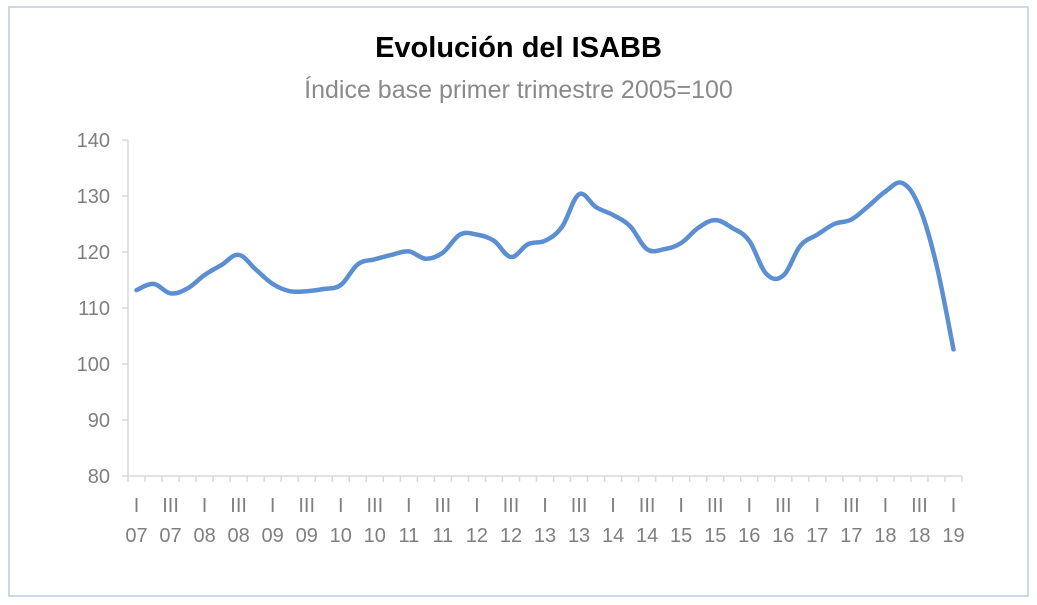 The image size is (1037, 605). I want to click on y-axis: 80 90 100 110 120 130 140, so click(103, 309).